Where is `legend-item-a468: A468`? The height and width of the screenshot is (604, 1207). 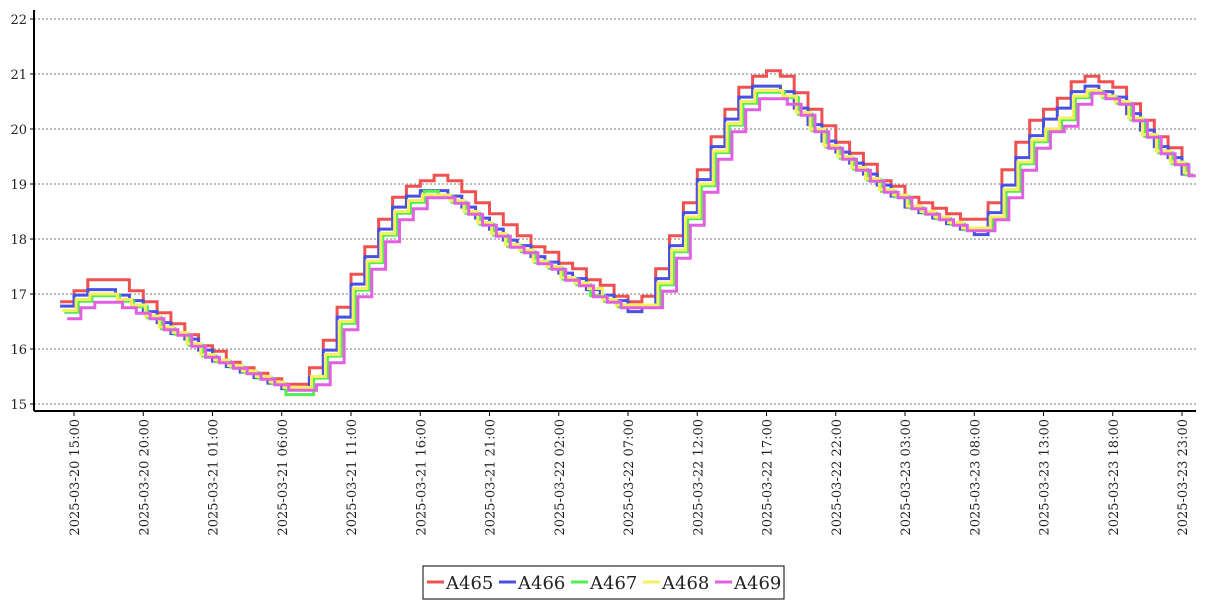 legend-item-a468: A468 is located at coordinates (676, 583).